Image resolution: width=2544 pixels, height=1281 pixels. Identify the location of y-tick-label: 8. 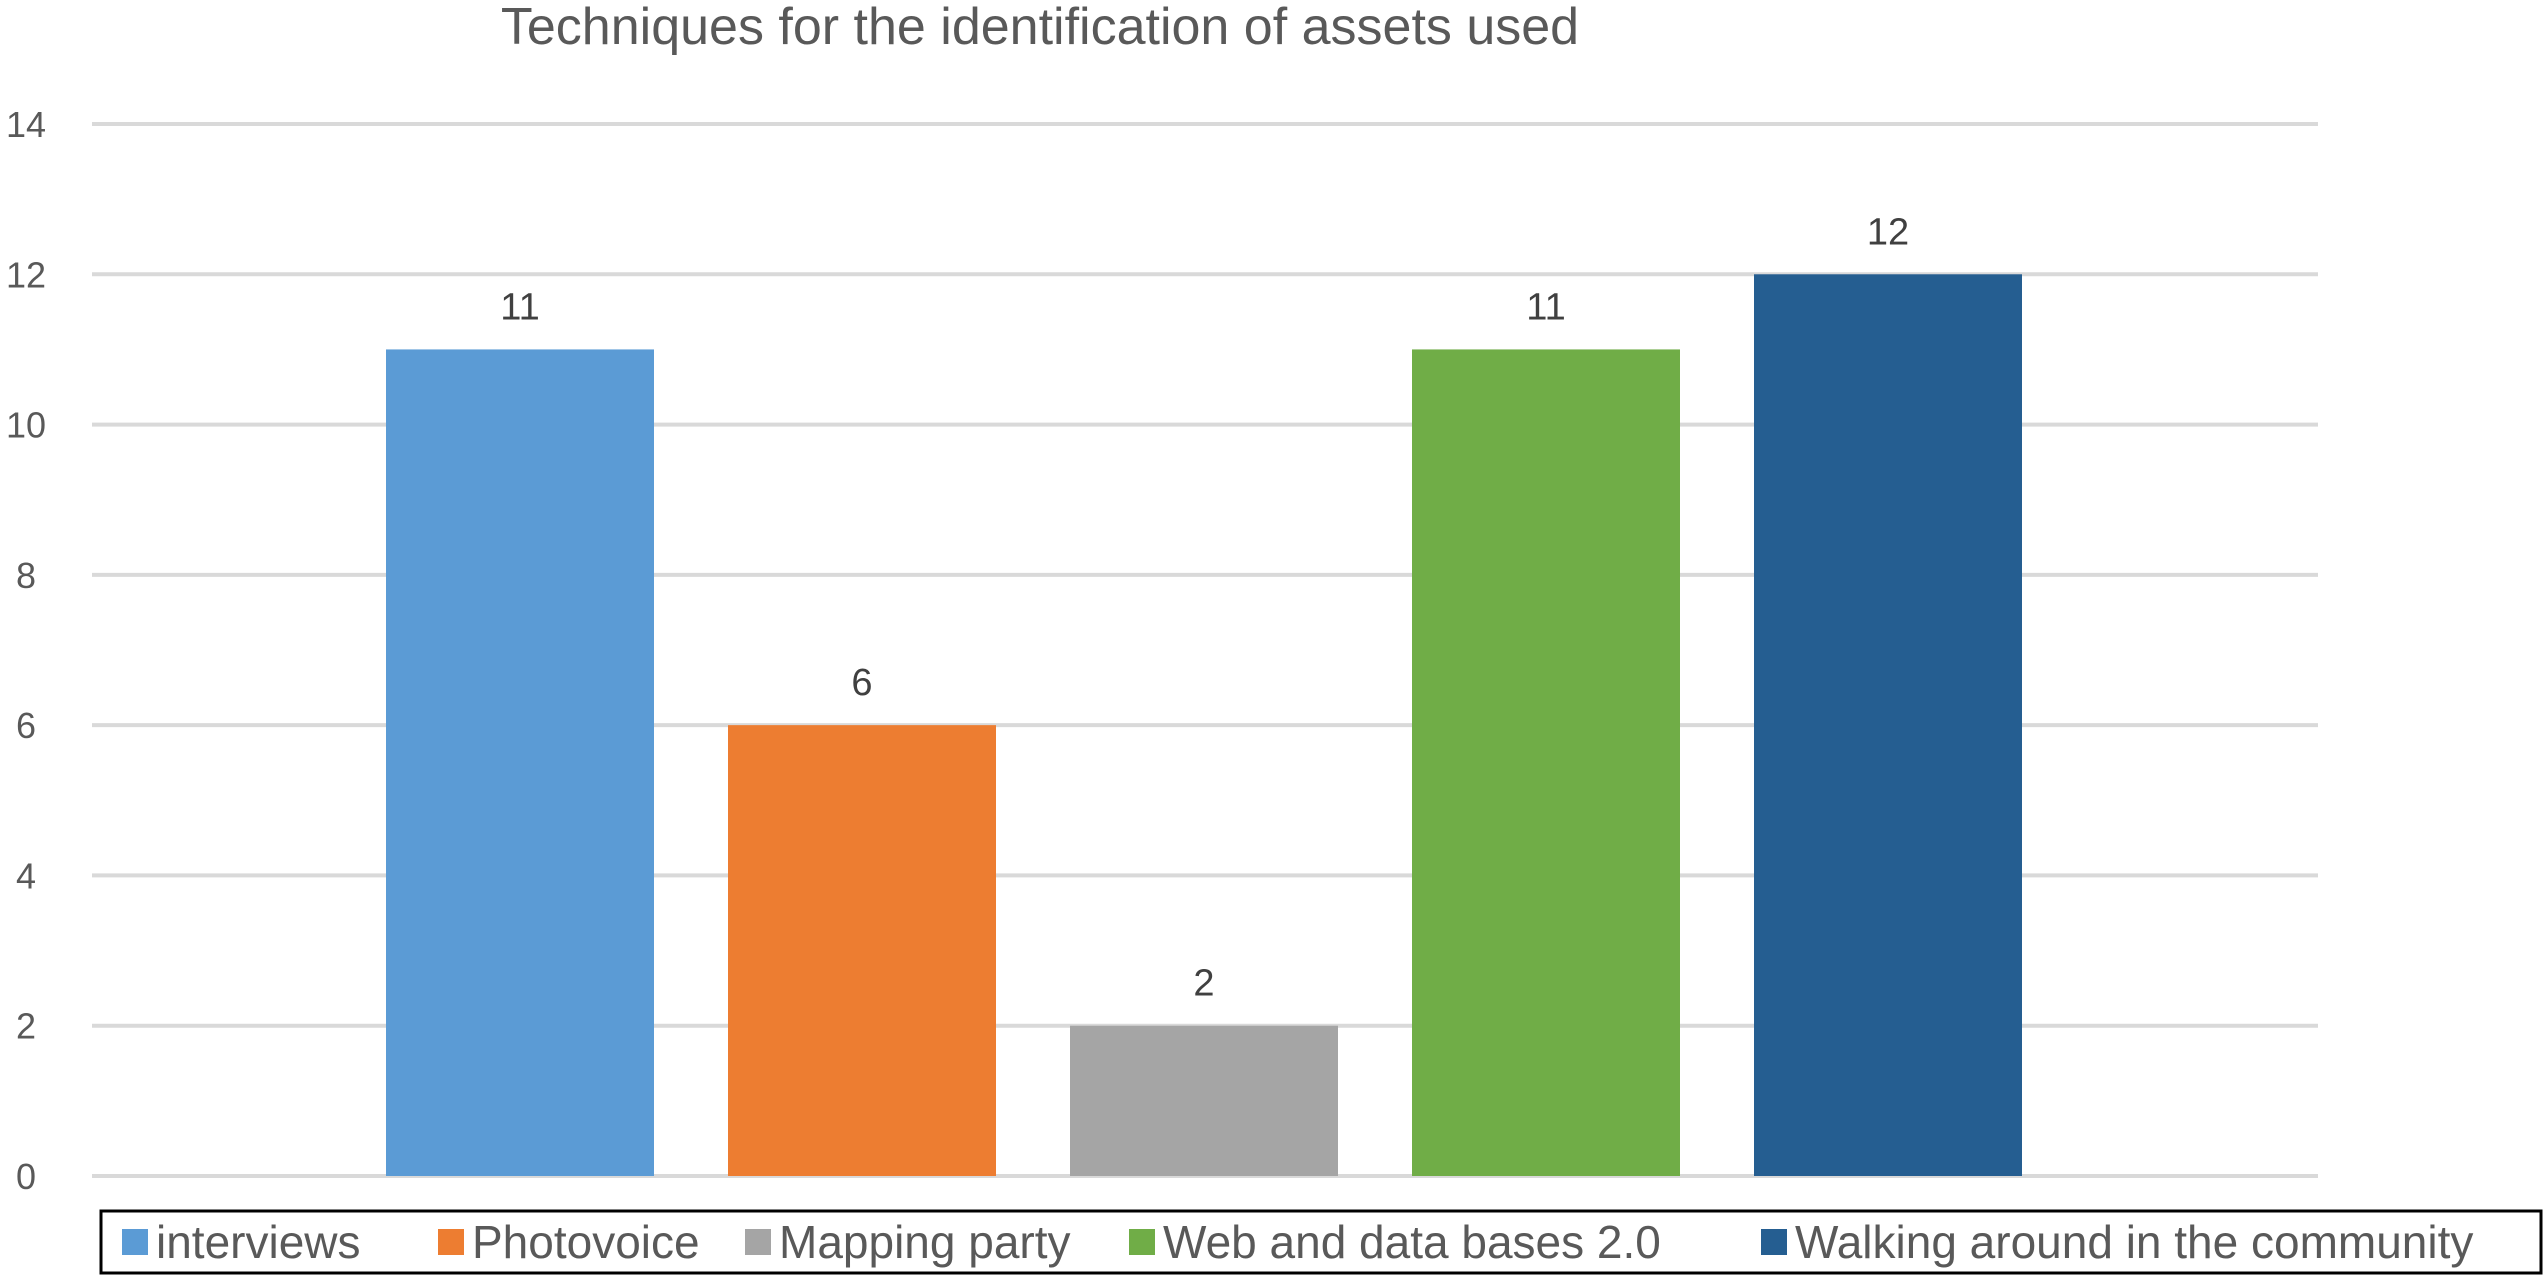
(26, 575).